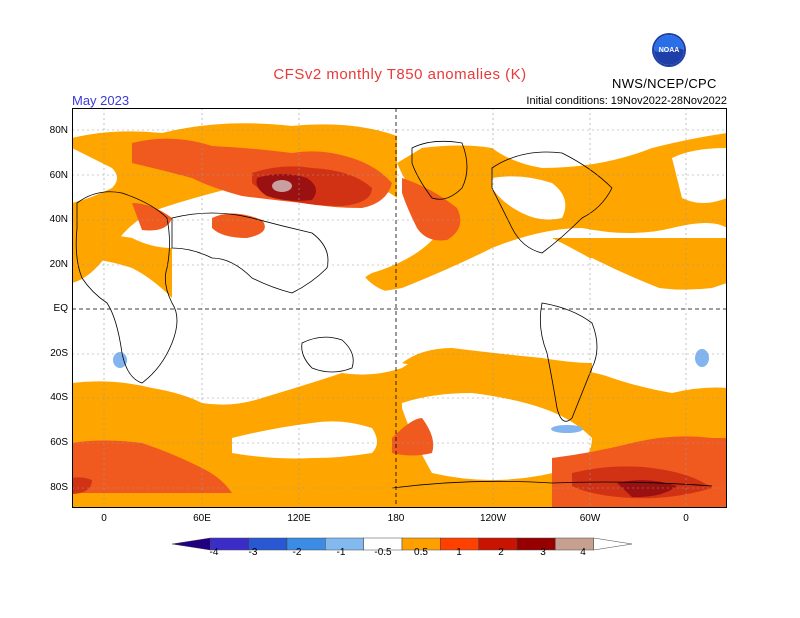 The height and width of the screenshot is (618, 800). Describe the element at coordinates (493, 518) in the screenshot. I see `lon-label: 120W` at that location.